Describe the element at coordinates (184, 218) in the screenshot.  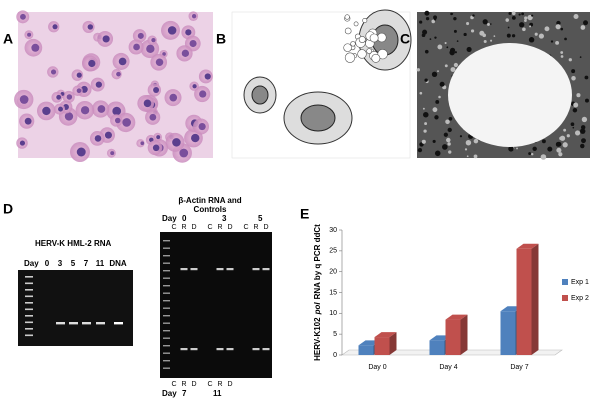
I see `day-label: 0` at that location.